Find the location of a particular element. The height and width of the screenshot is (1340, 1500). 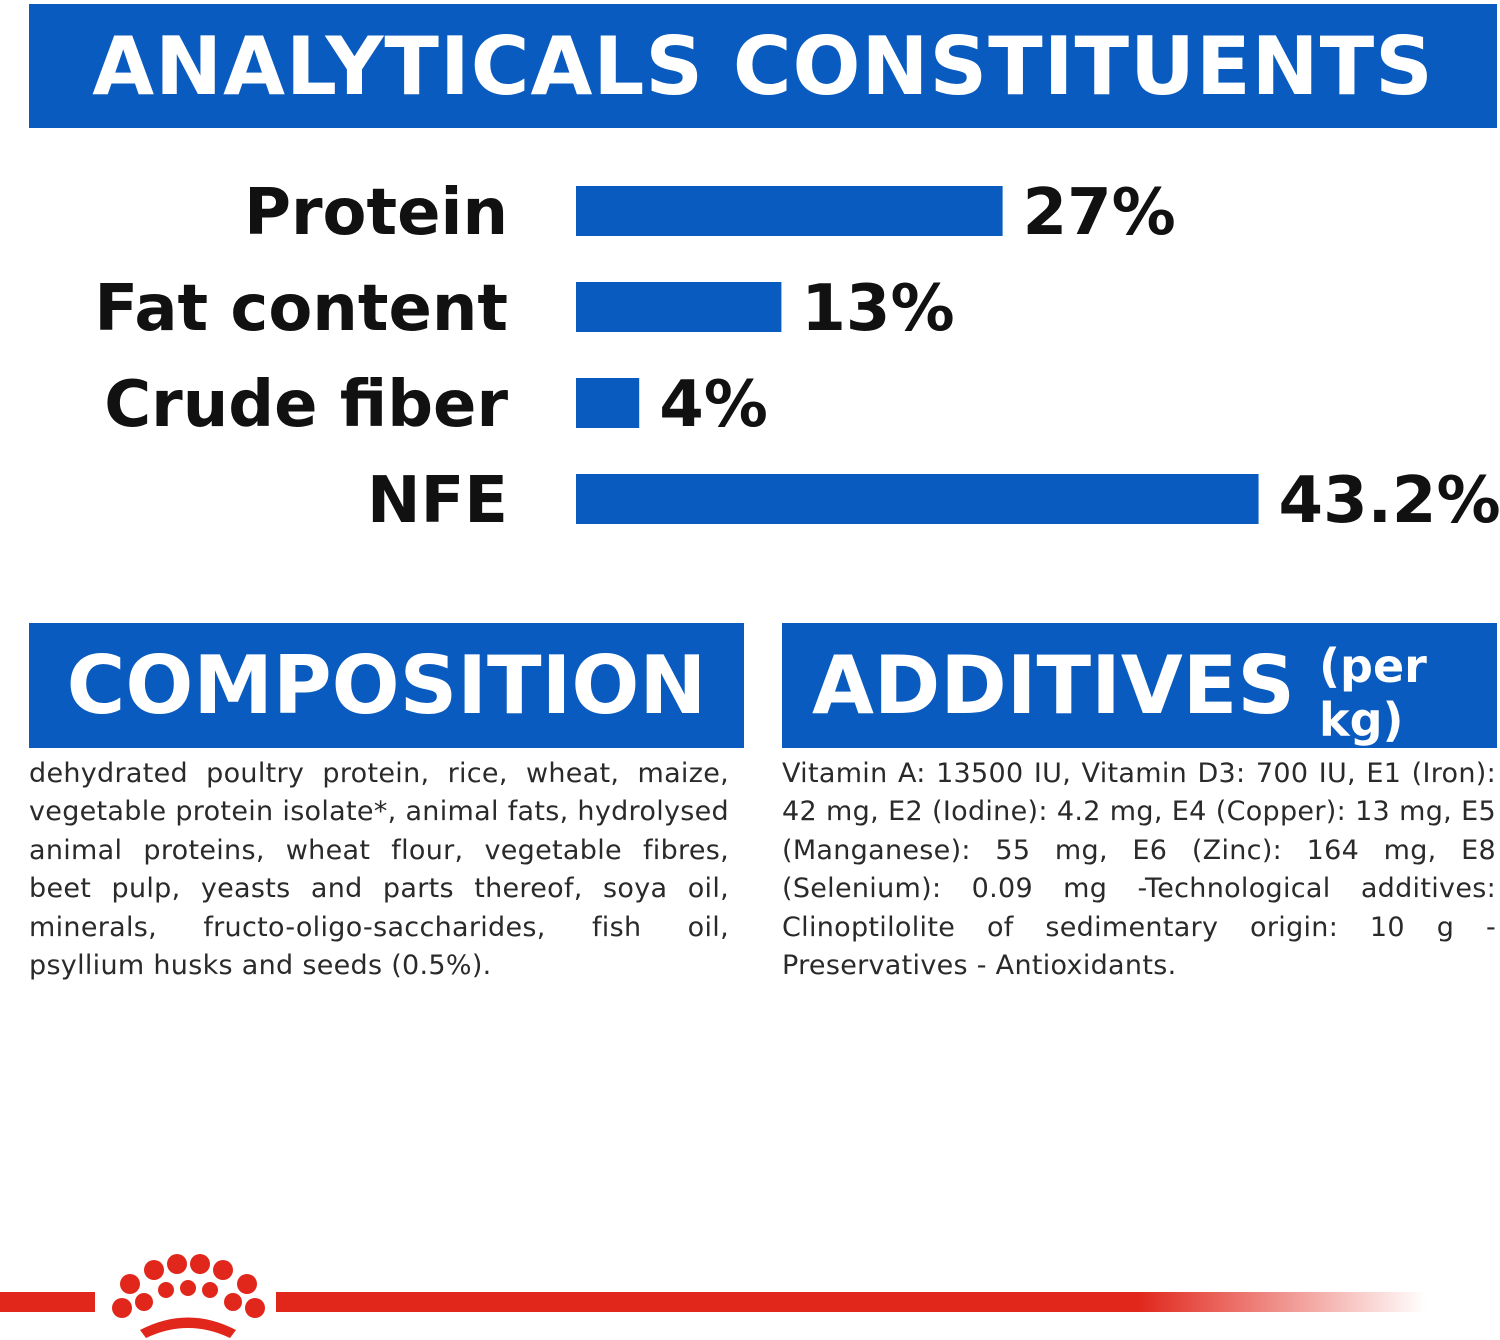

additives-title: ADDITIVES is located at coordinates (1054, 685).